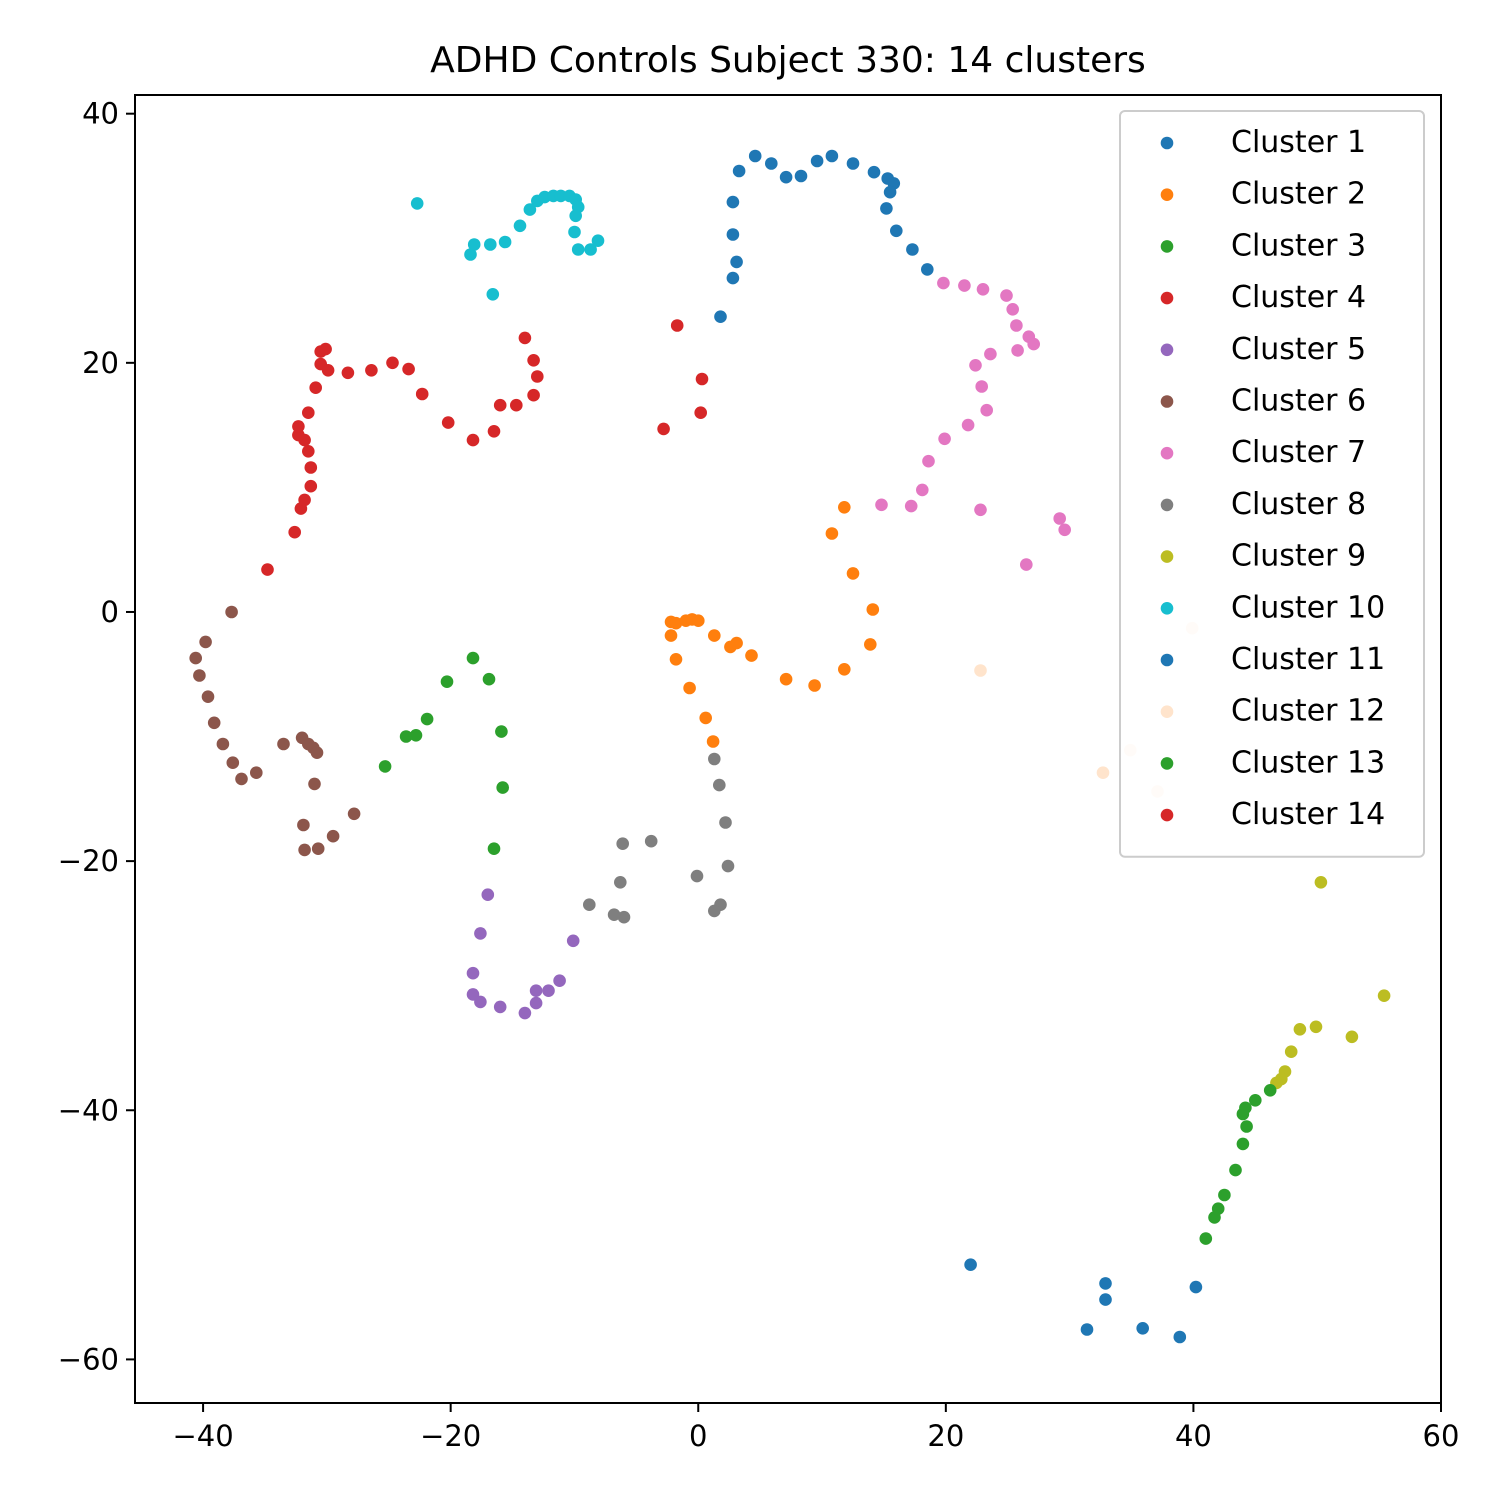 This screenshot has height=1500, width=1500. I want to click on y-tick-label: 0, so click(110, 612).